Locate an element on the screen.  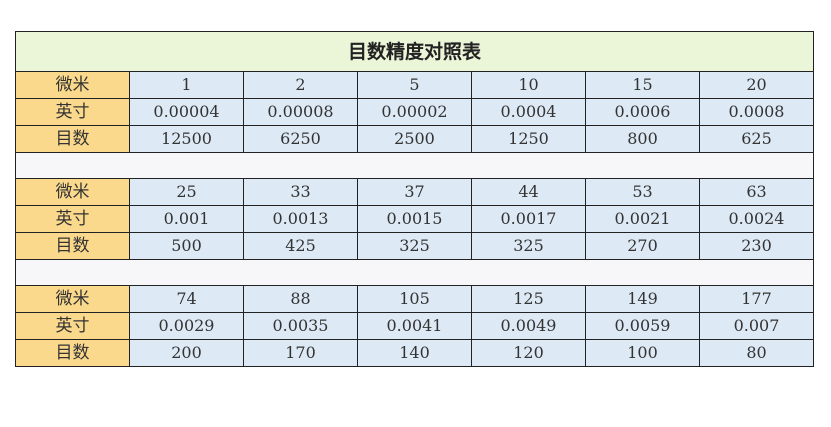
value-cell: 0.0015 is located at coordinates (414, 219).